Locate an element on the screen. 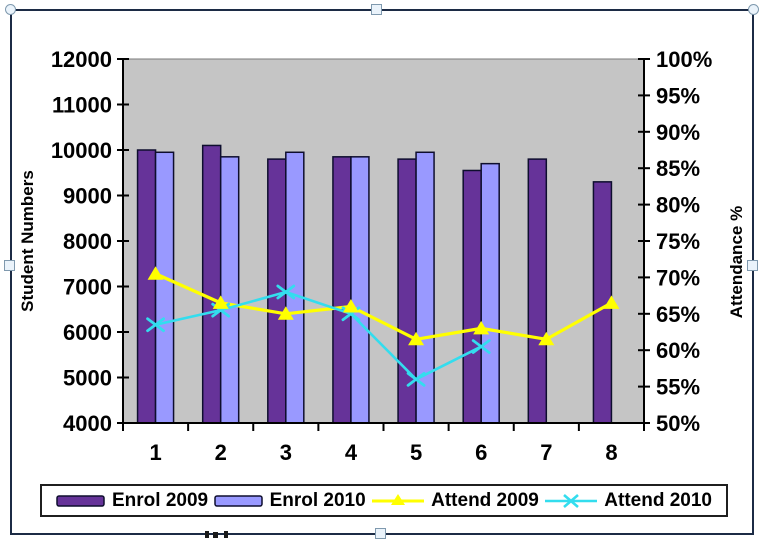 The image size is (763, 539). attend-2010-swatch-icon is located at coordinates (571, 500).